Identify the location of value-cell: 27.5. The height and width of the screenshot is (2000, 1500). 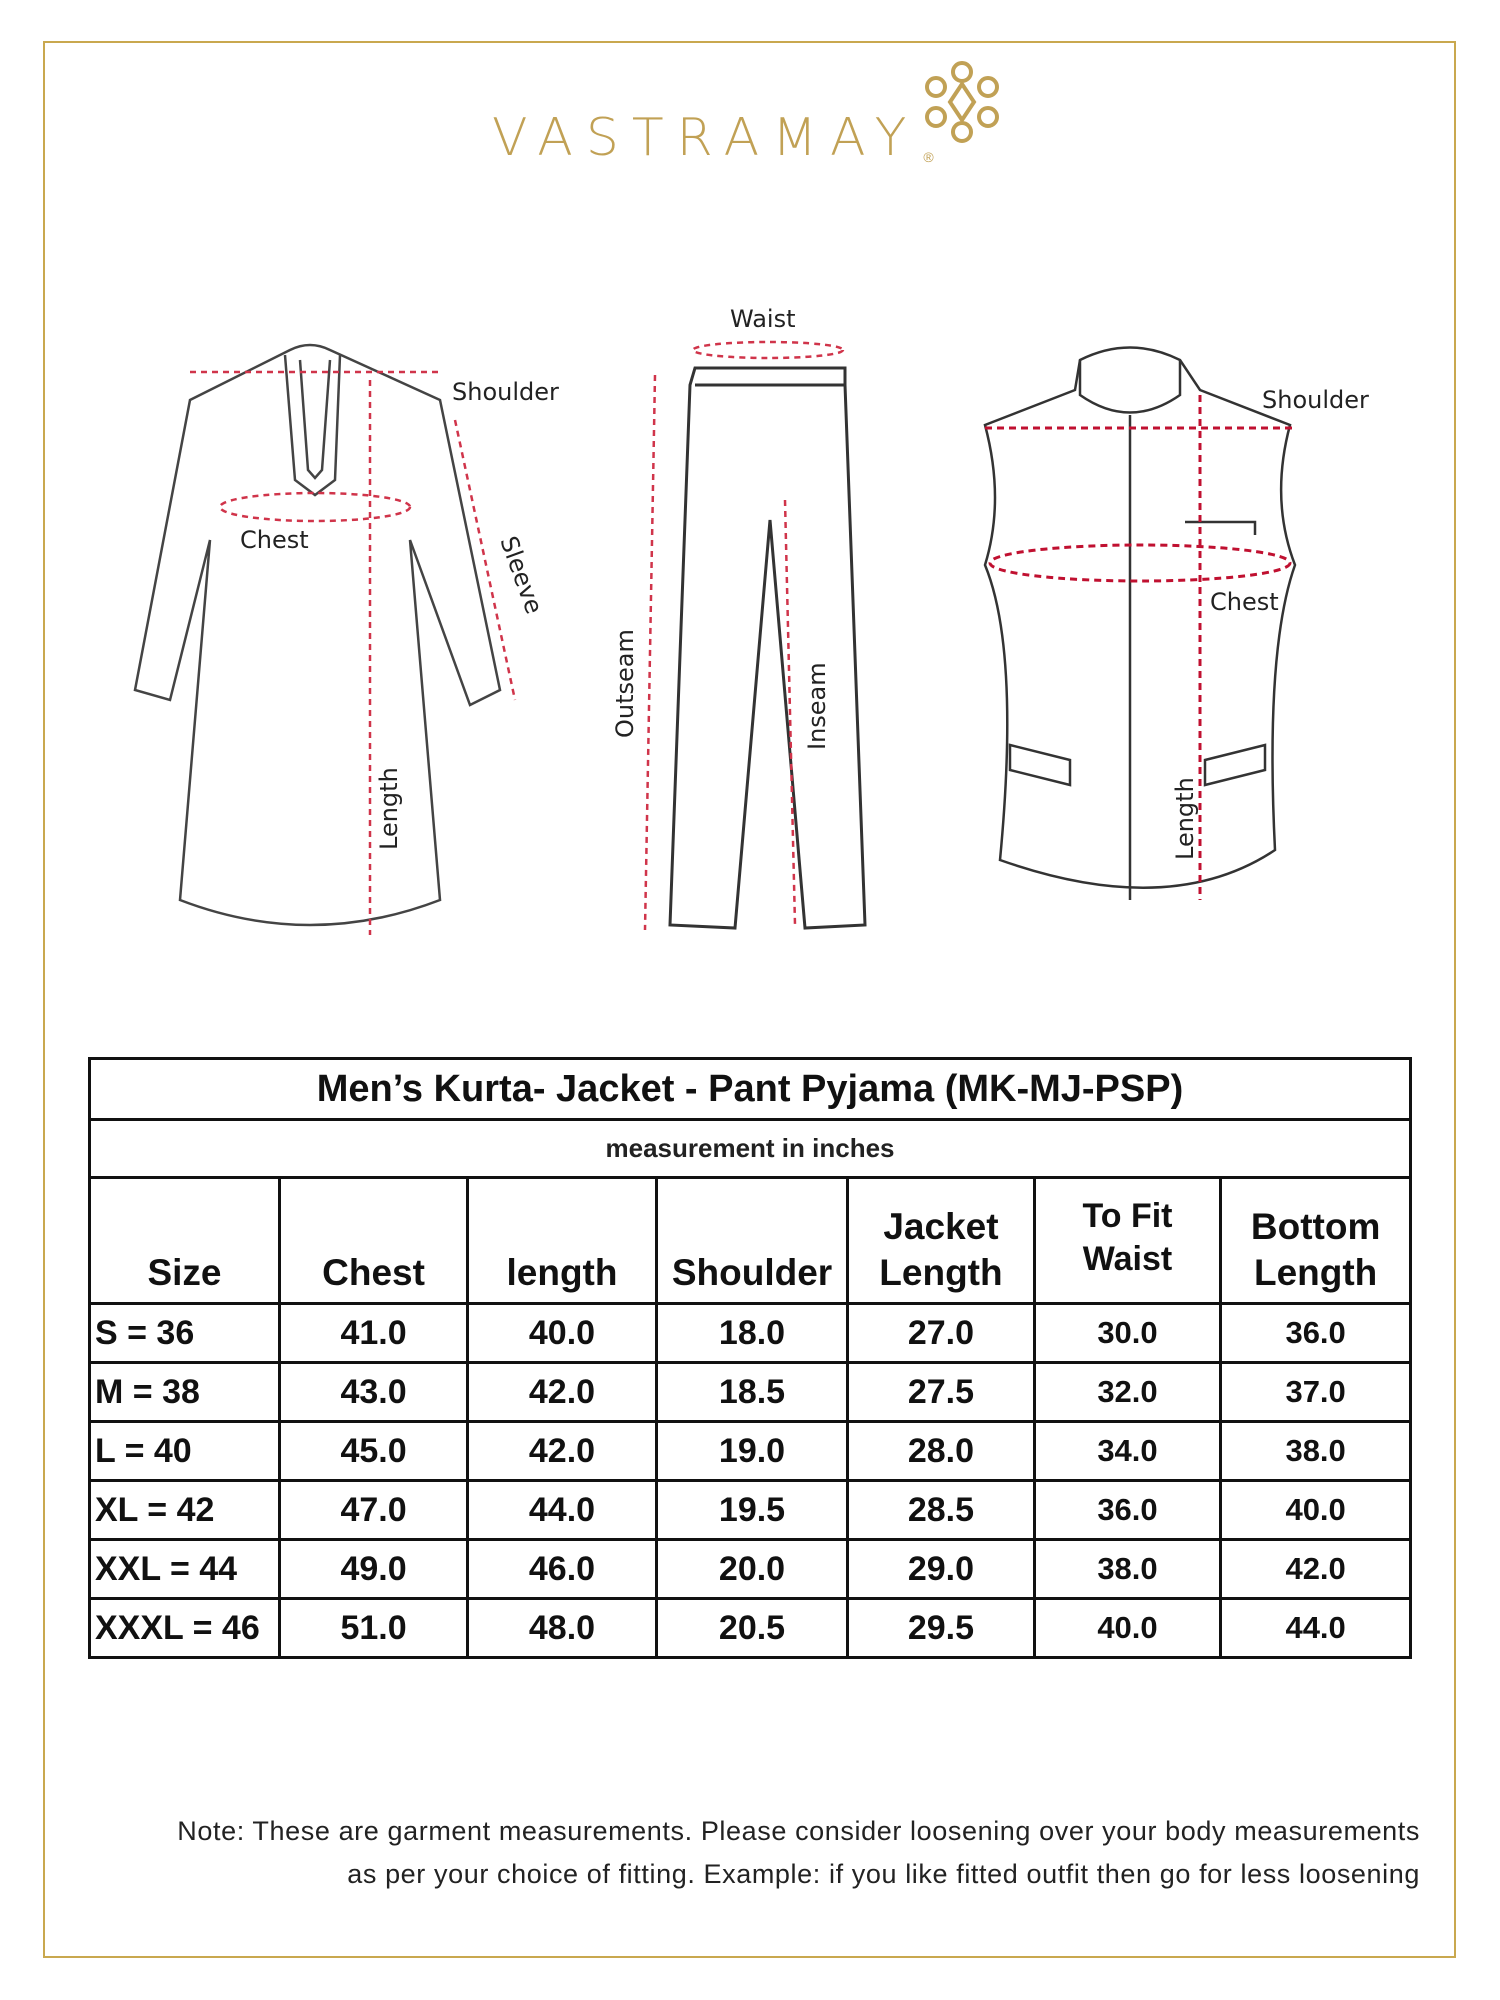
(941, 1392).